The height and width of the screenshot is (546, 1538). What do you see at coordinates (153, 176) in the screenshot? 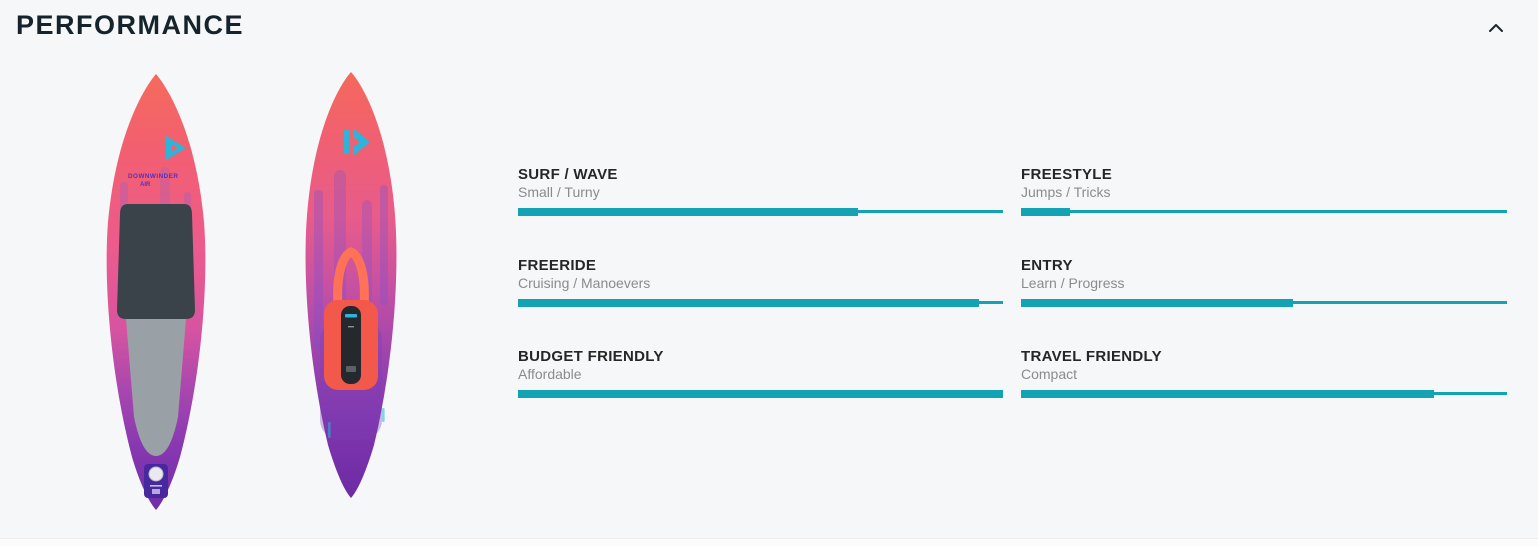
I see `board-model-label: DOWNWINDER` at bounding box center [153, 176].